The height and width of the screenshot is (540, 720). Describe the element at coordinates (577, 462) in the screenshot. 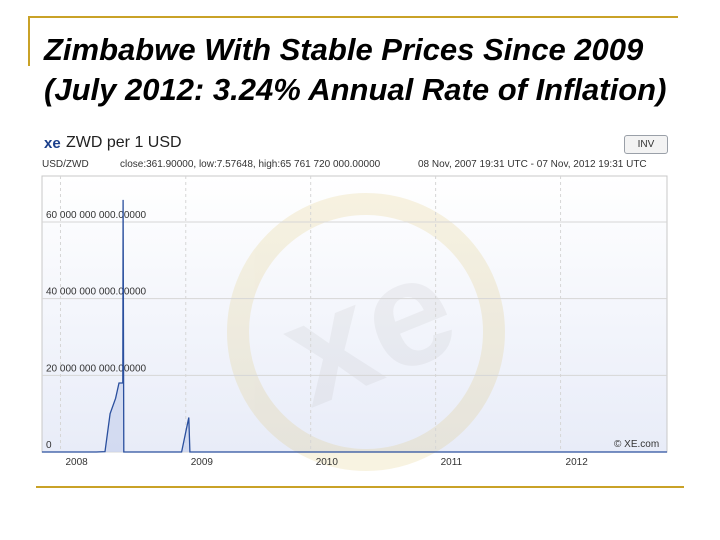

I see `x-tick-label: 2012` at that location.